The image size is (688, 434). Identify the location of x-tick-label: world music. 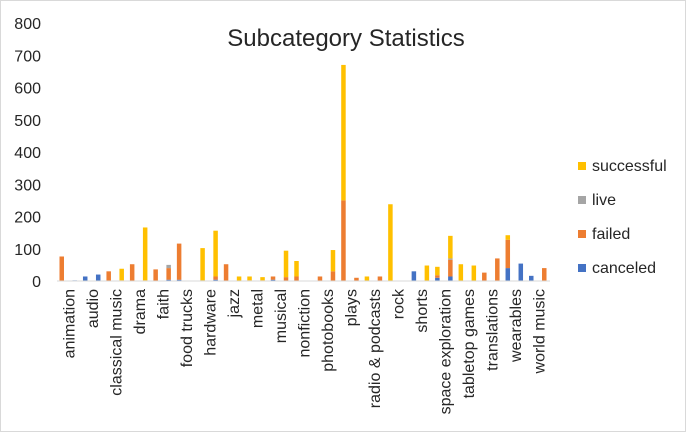
(539, 331).